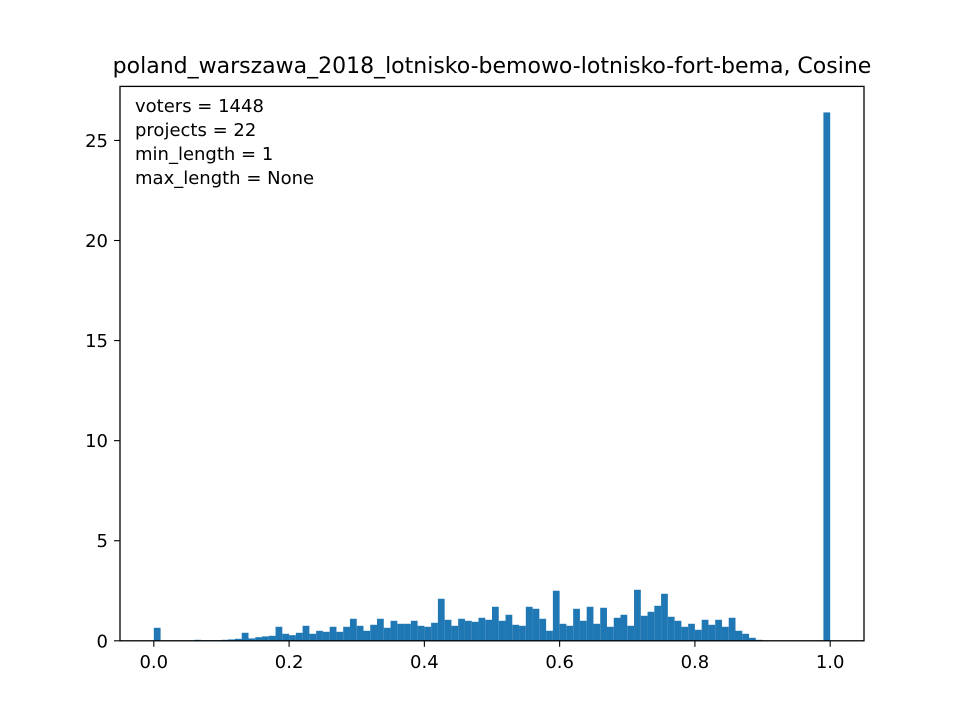 Image resolution: width=960 pixels, height=720 pixels. I want to click on x-tick-label: 0.4, so click(424, 662).